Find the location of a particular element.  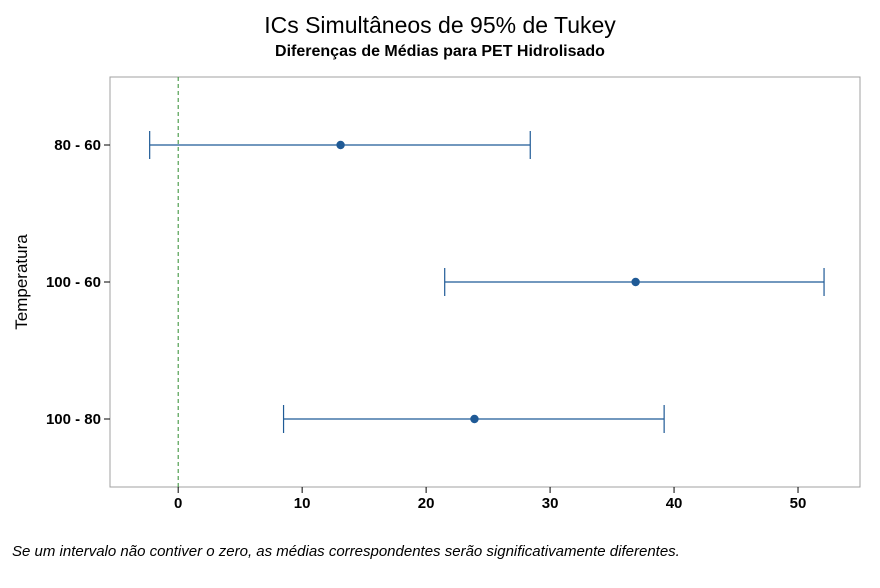

y-tick-label: 100 - 80 is located at coordinates (73, 419).